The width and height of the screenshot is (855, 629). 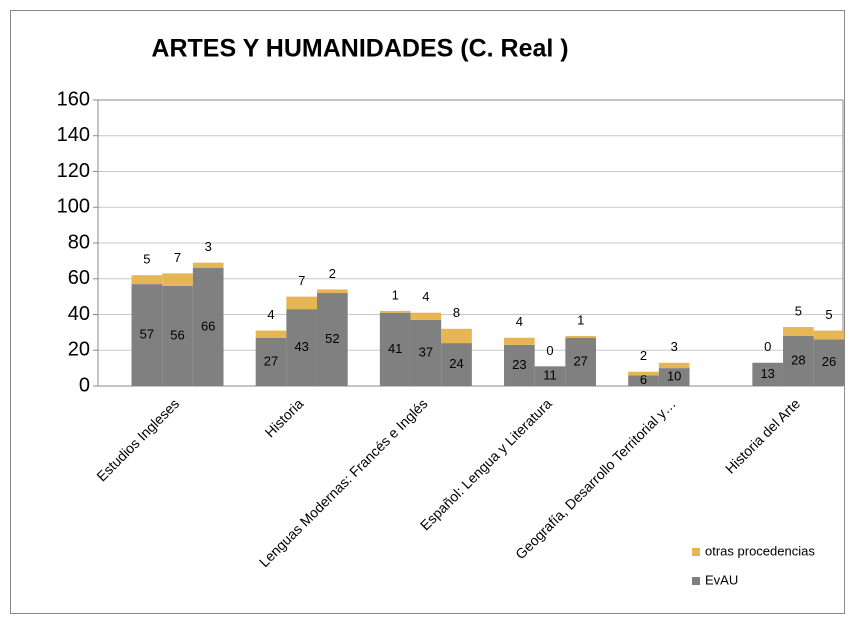 I want to click on data-label: 26, so click(x=829, y=361).